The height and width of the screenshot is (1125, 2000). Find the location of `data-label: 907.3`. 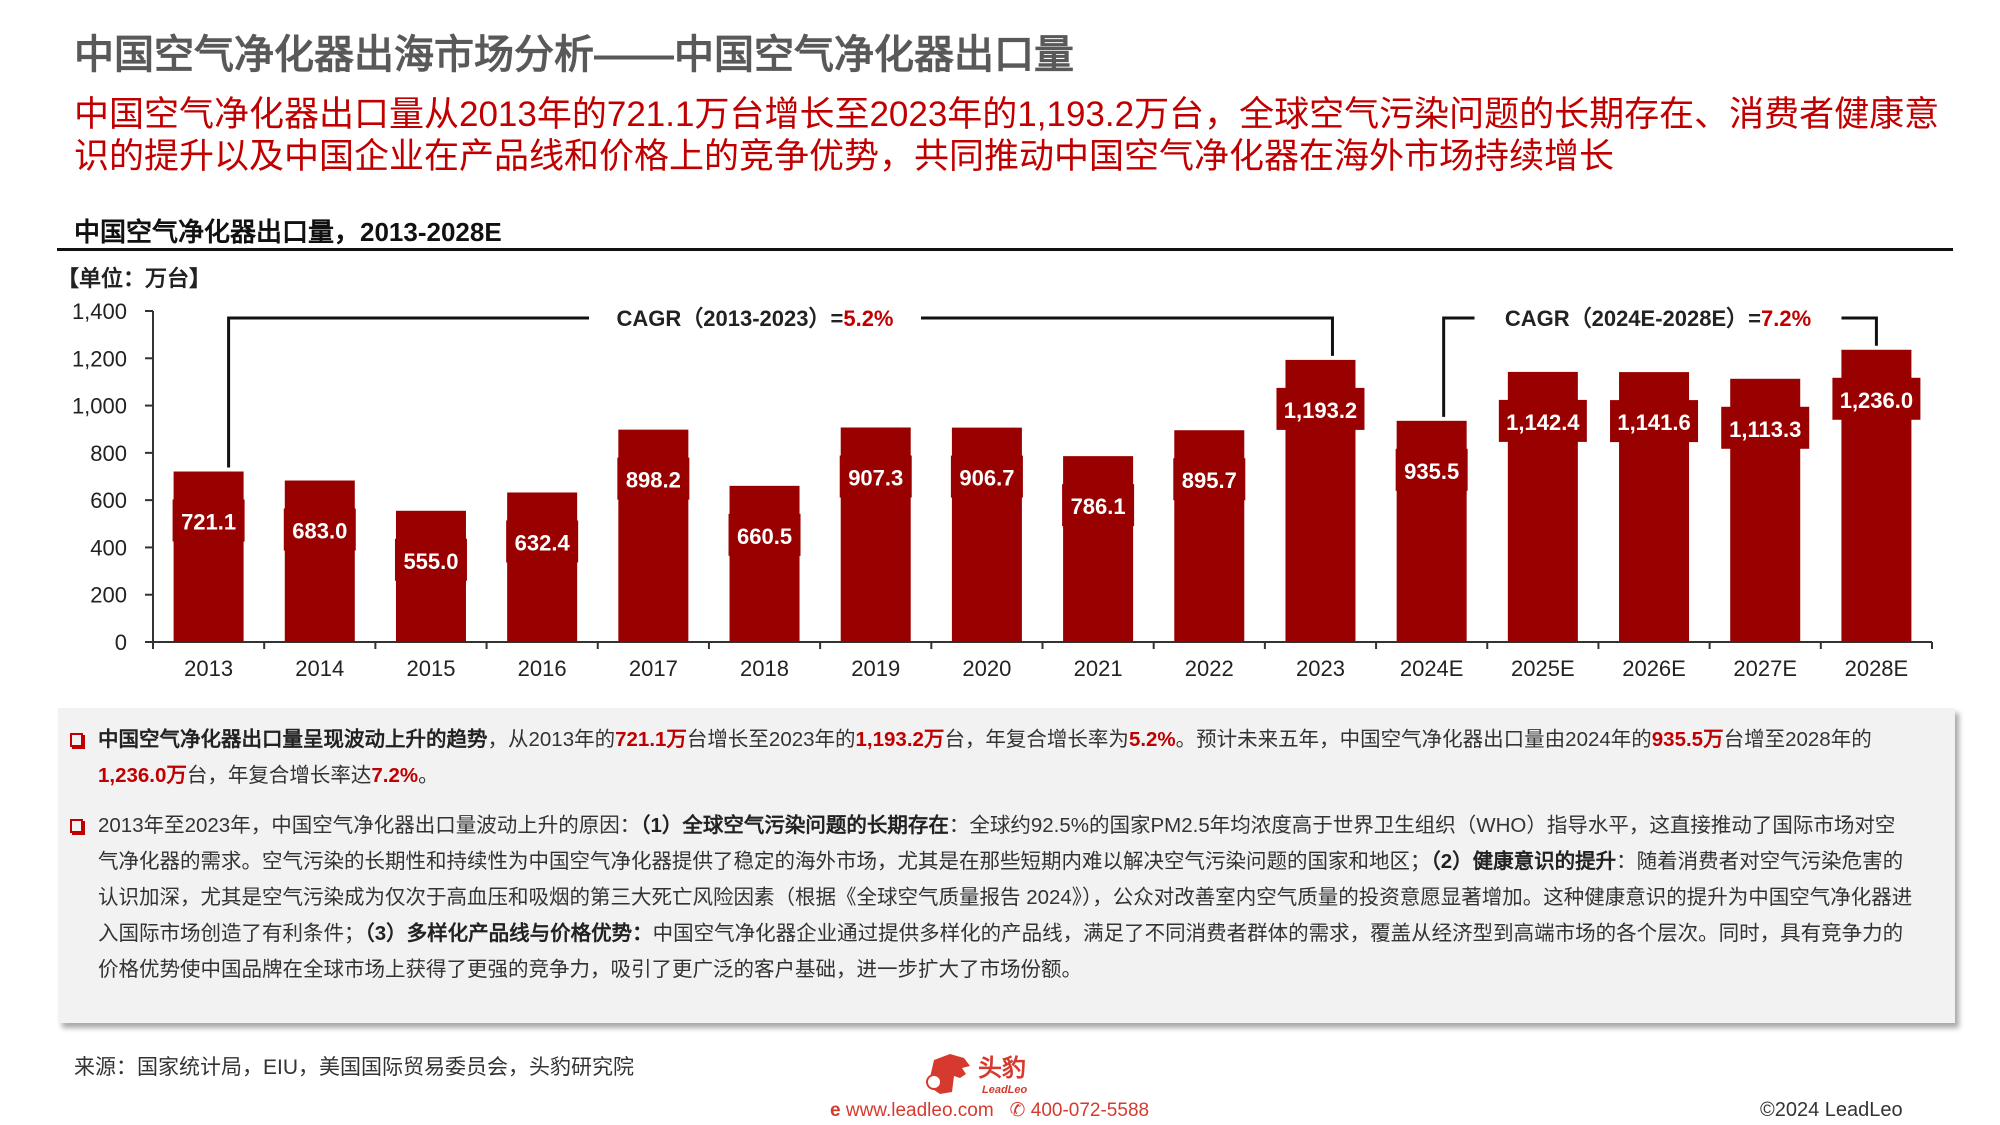

data-label: 907.3 is located at coordinates (875, 477).